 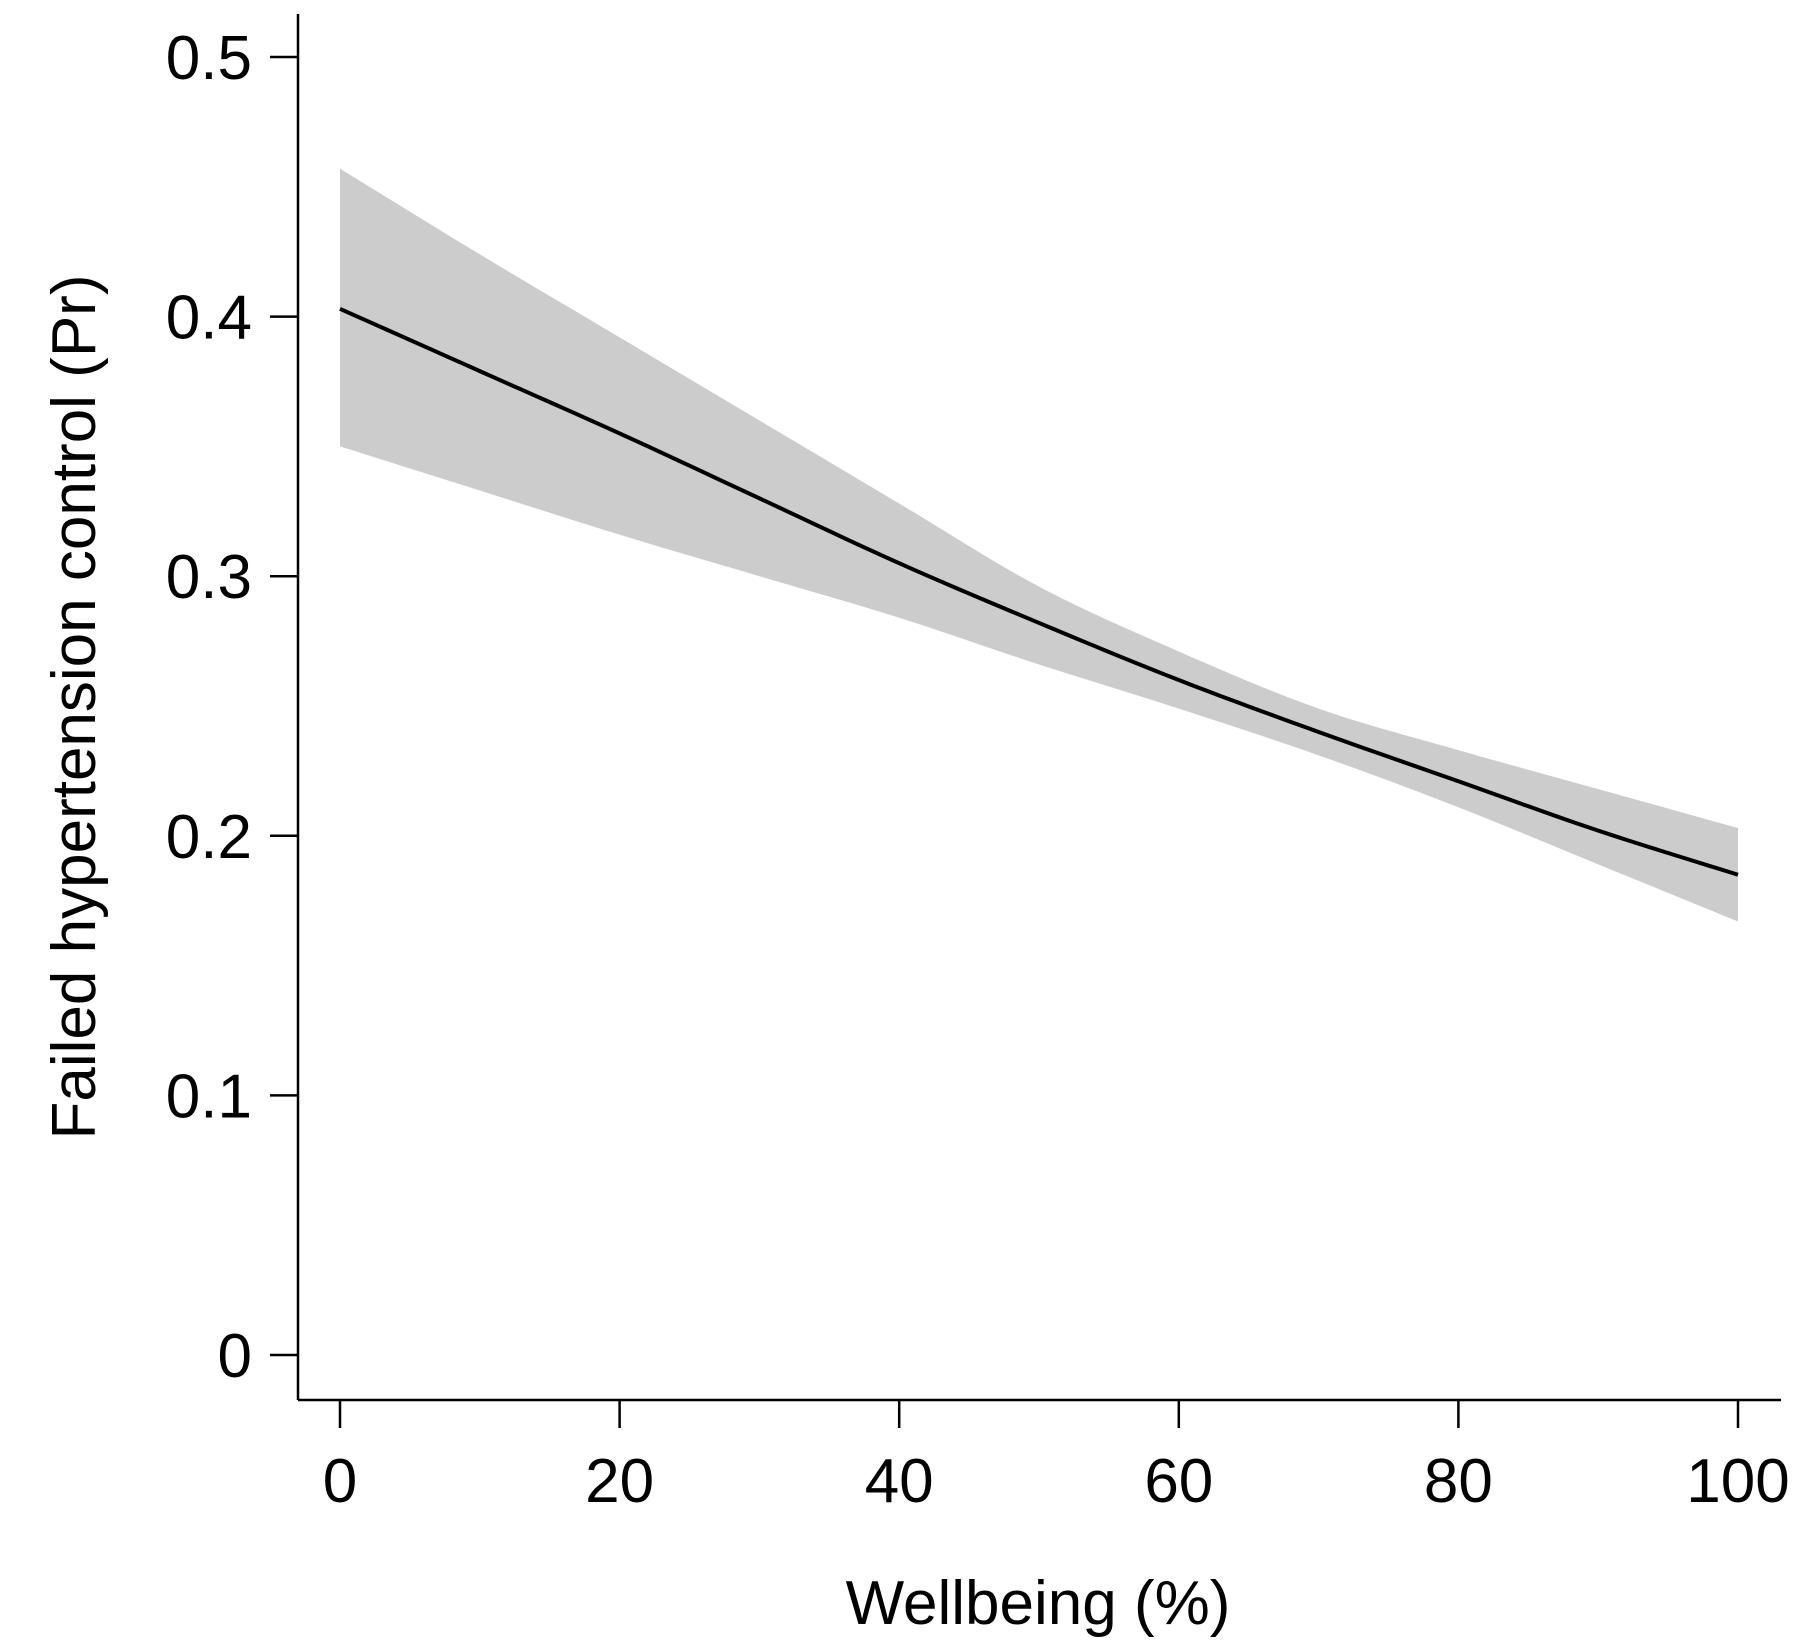 What do you see at coordinates (209, 1096) in the screenshot?
I see `y-tick-label: 0.1` at bounding box center [209, 1096].